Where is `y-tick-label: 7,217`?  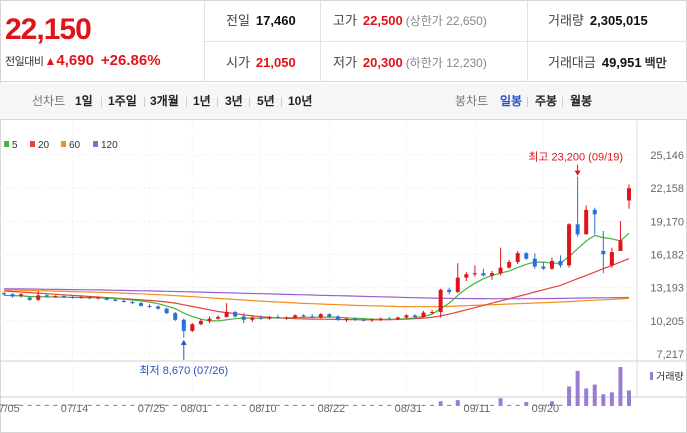 y-tick-label: 7,217 is located at coordinates (670, 355).